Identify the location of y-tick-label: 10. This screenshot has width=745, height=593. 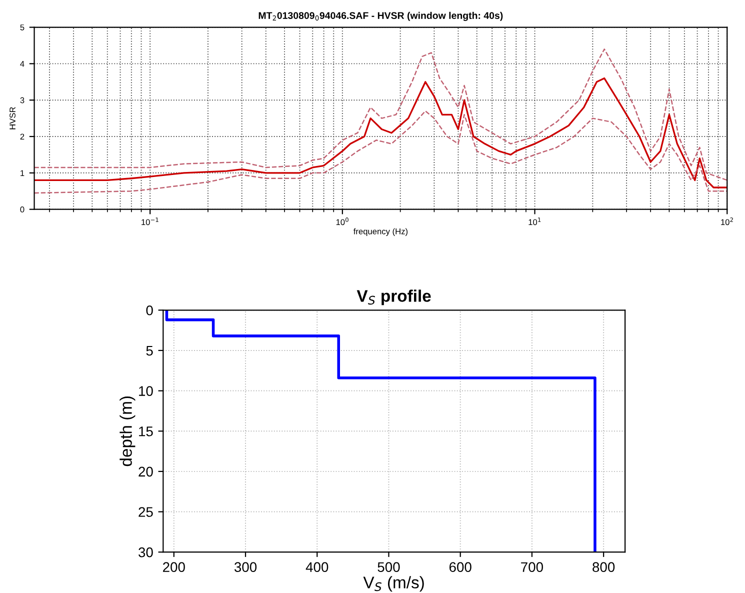
(146, 391).